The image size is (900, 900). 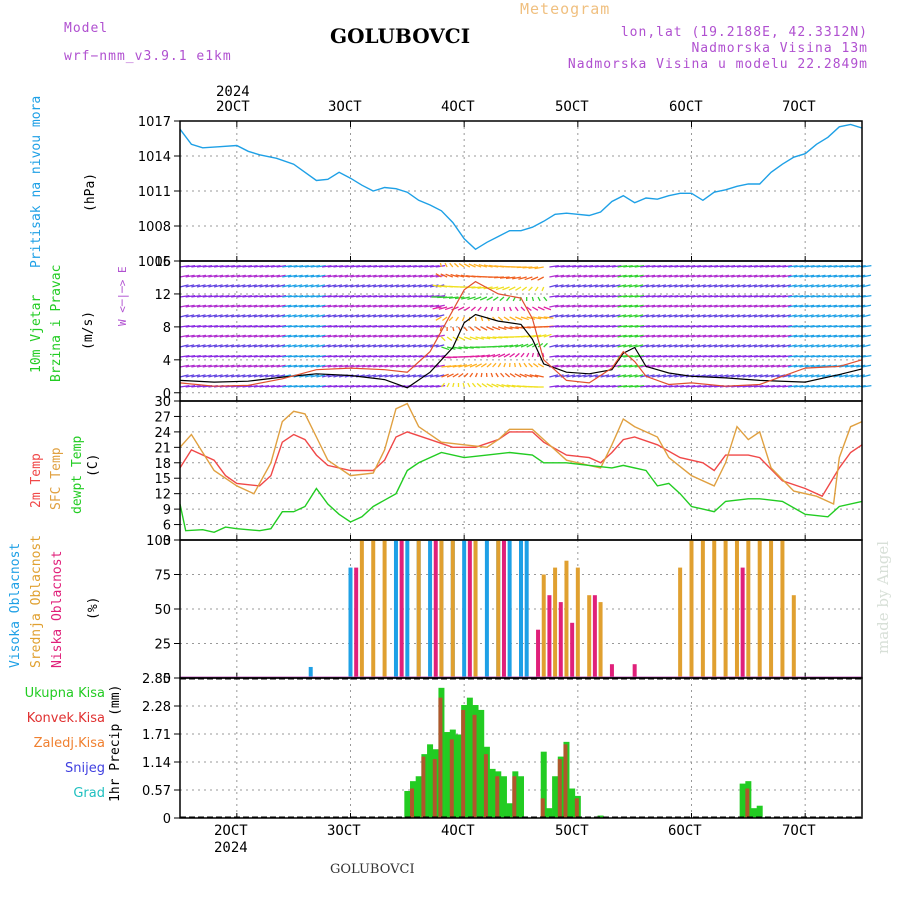 What do you see at coordinates (156, 763) in the screenshot?
I see `y-tick-label: 1.14` at bounding box center [156, 763].